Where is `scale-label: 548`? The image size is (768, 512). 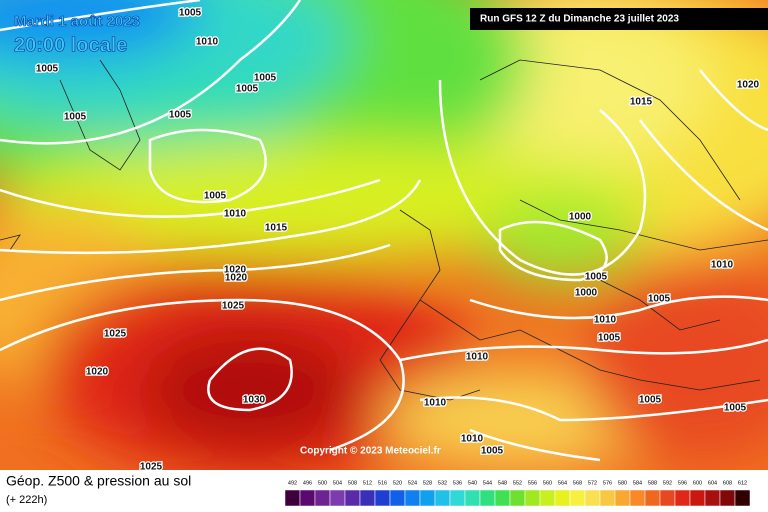
scale-label: 548 is located at coordinates (502, 483).